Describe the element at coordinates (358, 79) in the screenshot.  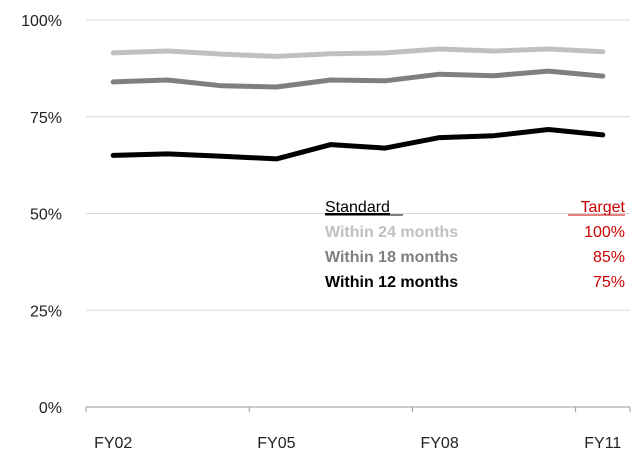
I see `series-line-within-18-months` at that location.